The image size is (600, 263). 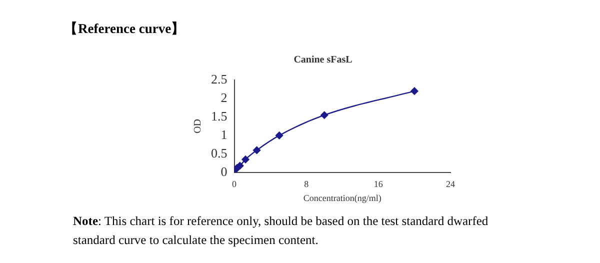 What do you see at coordinates (224, 134) in the screenshot?
I see `y-tick-label: 1` at bounding box center [224, 134].